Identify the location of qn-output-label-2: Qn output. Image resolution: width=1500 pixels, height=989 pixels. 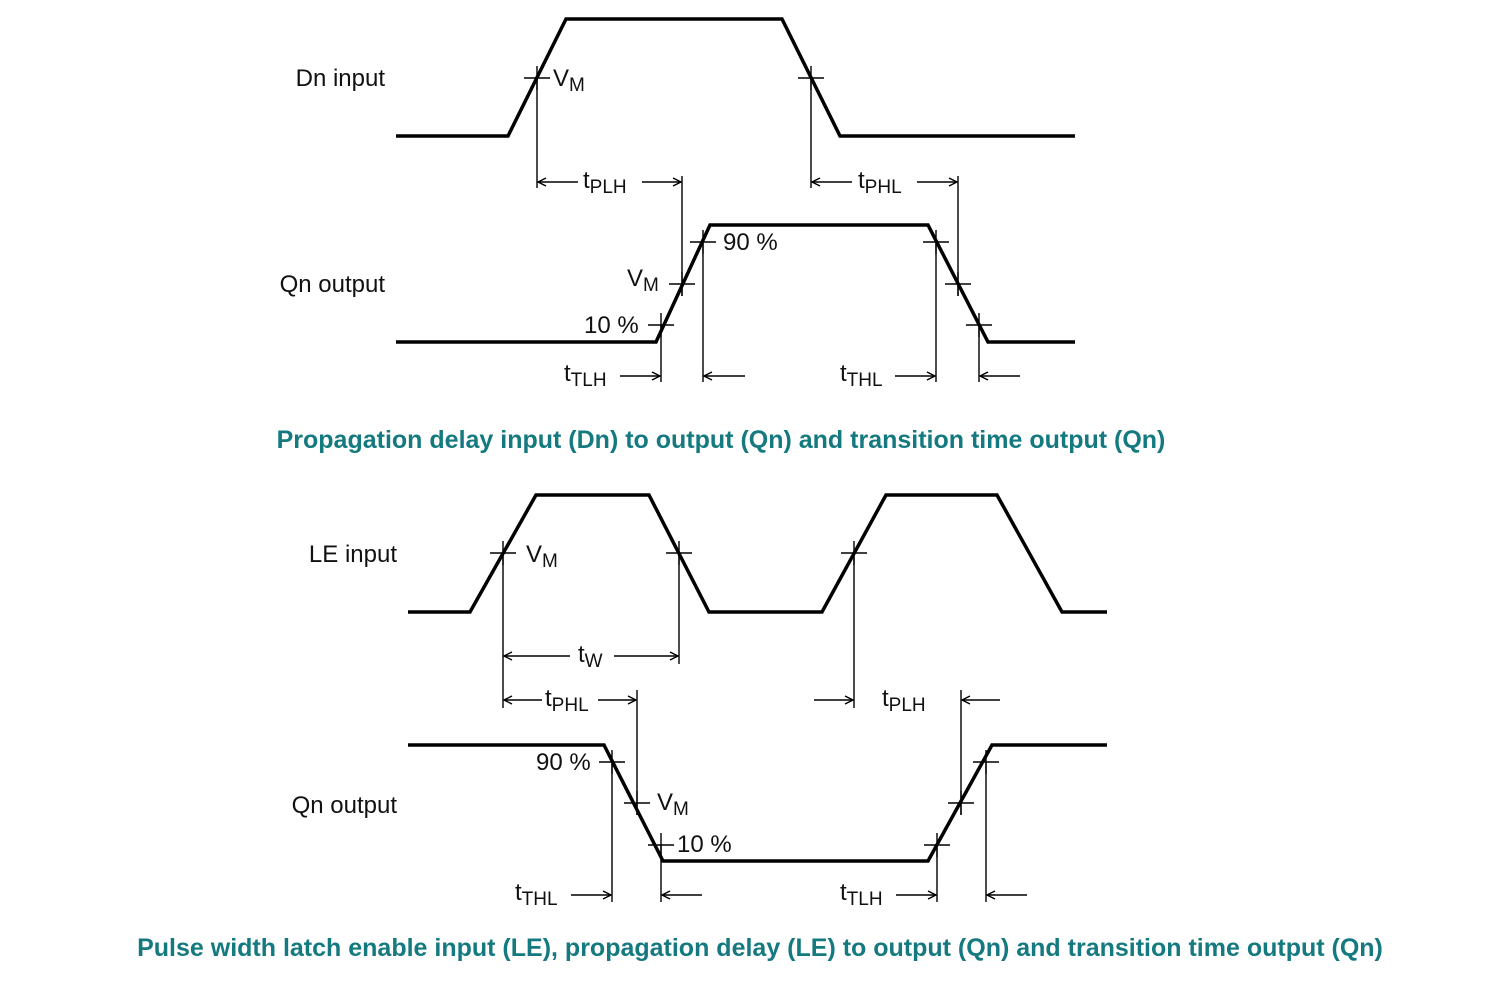
(345, 805).